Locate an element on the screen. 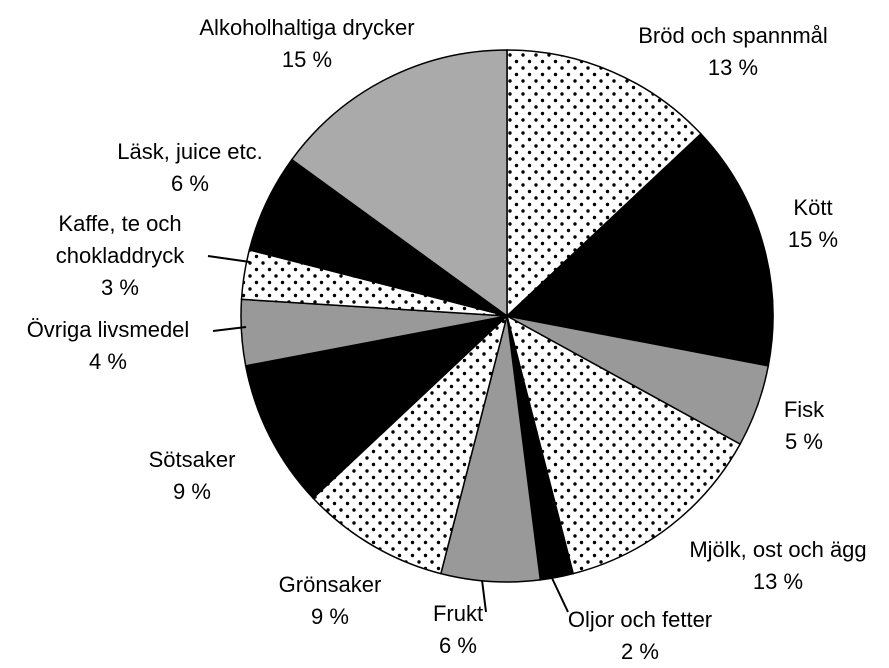 The image size is (889, 668). slice-label: Kaffe, te och chokladdryck 3 % is located at coordinates (120, 256).